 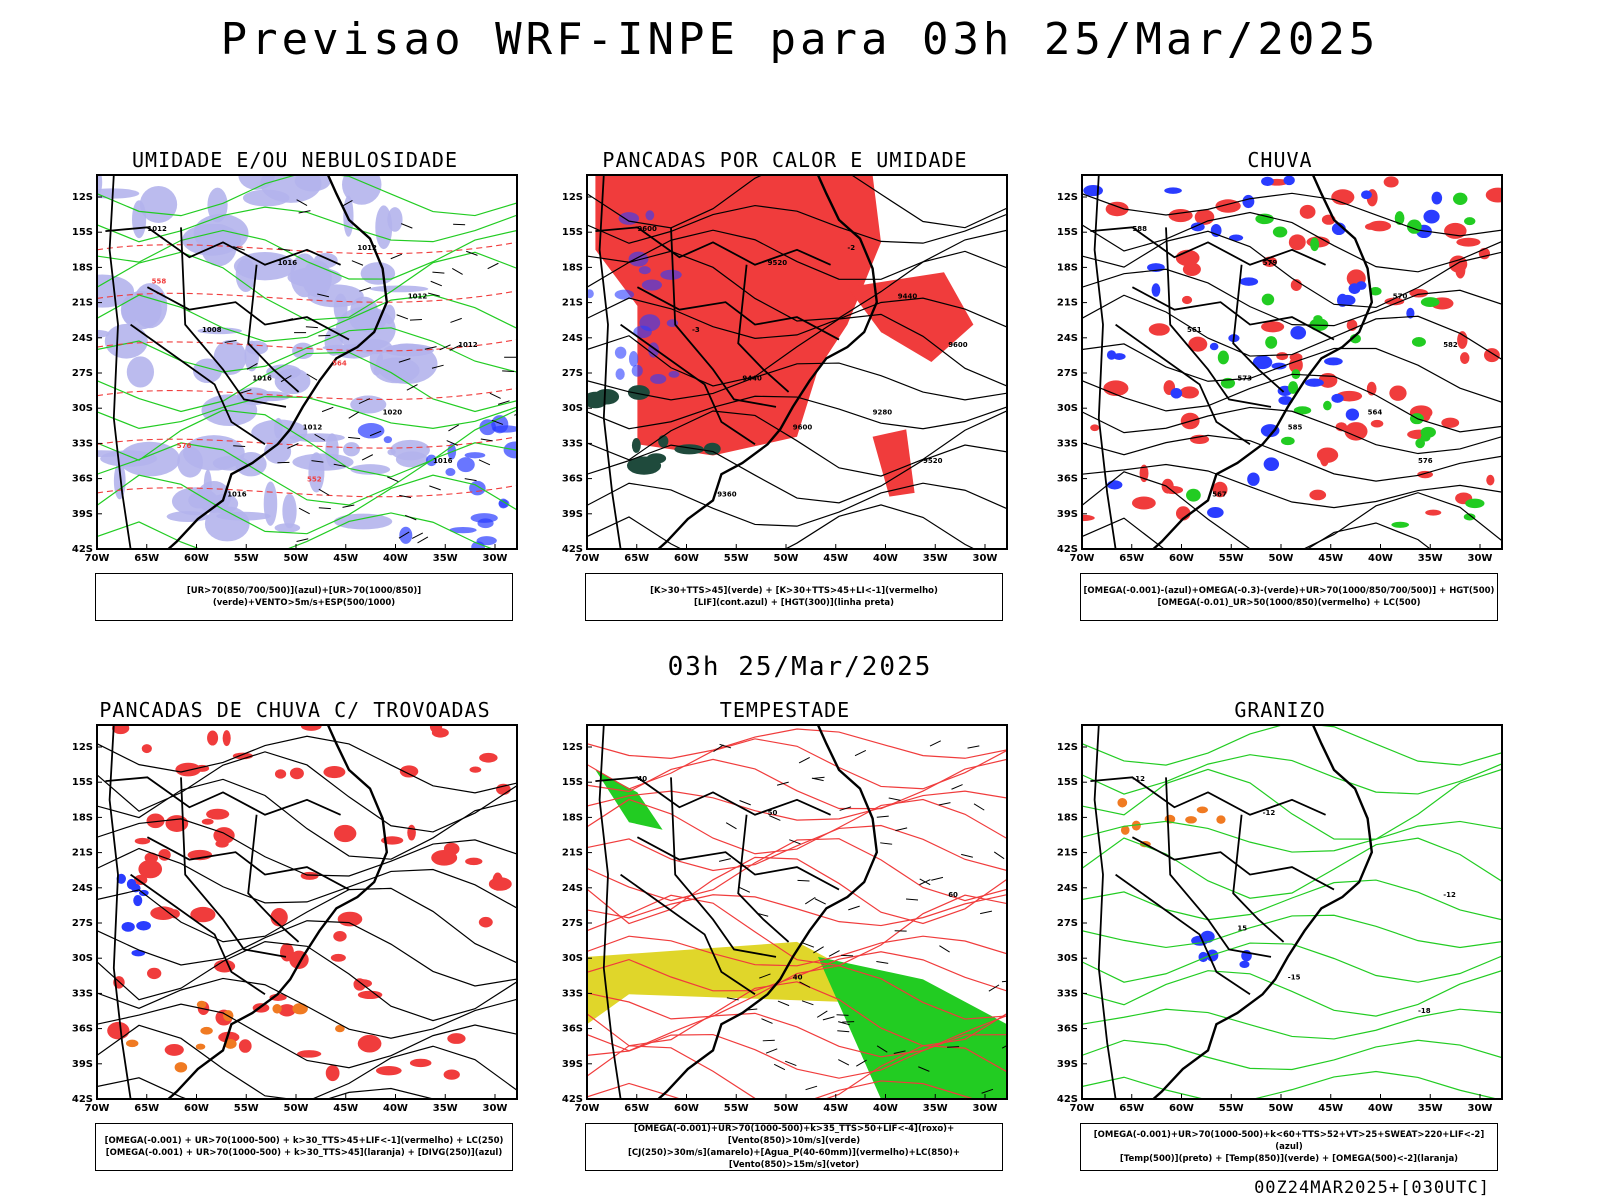 What do you see at coordinates (785, 710) in the screenshot?
I see `panel-title: TEMPESTADE` at bounding box center [785, 710].